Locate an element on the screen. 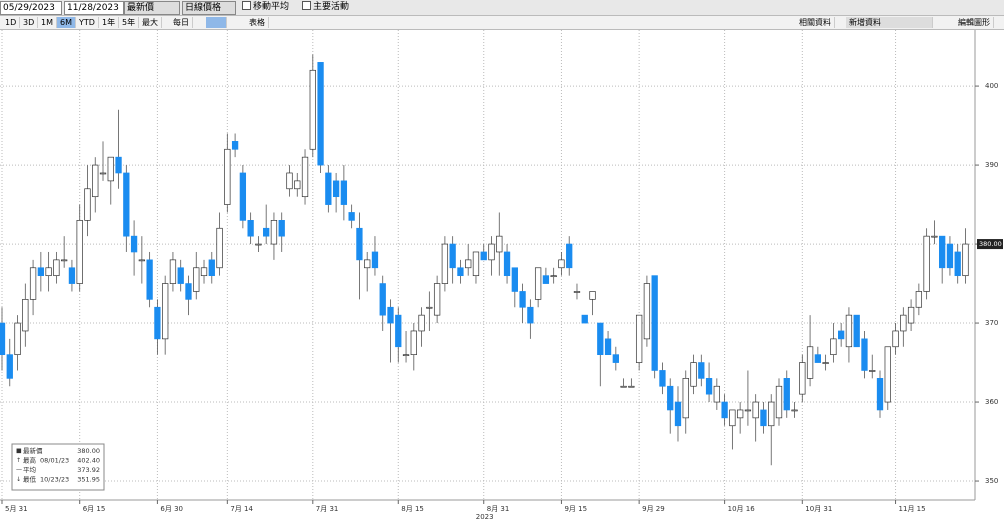 This screenshot has width=1004, height=521. legend-box is located at coordinates (58, 467).